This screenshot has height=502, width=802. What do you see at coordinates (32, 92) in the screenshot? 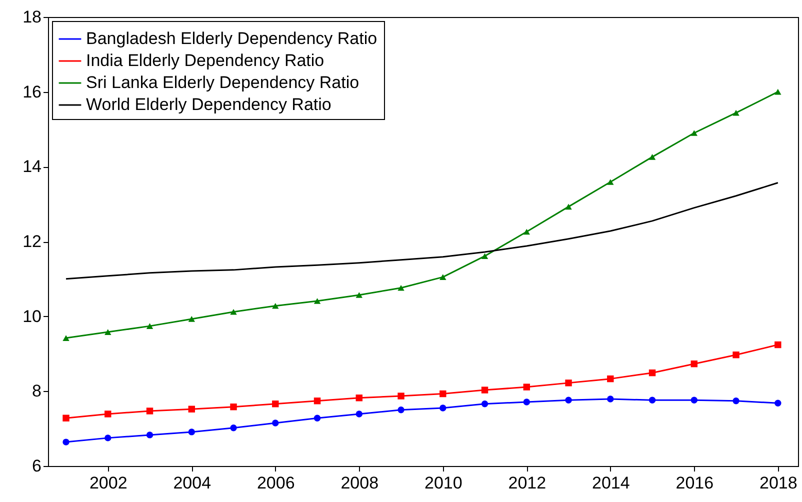
I see `y-tick-label: 16` at bounding box center [32, 92].